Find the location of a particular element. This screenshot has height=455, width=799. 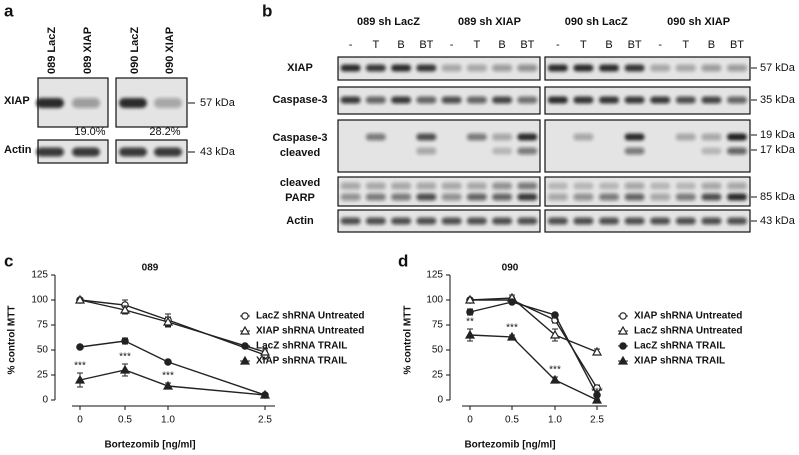

row-label: cleaved is located at coordinates (300, 183).